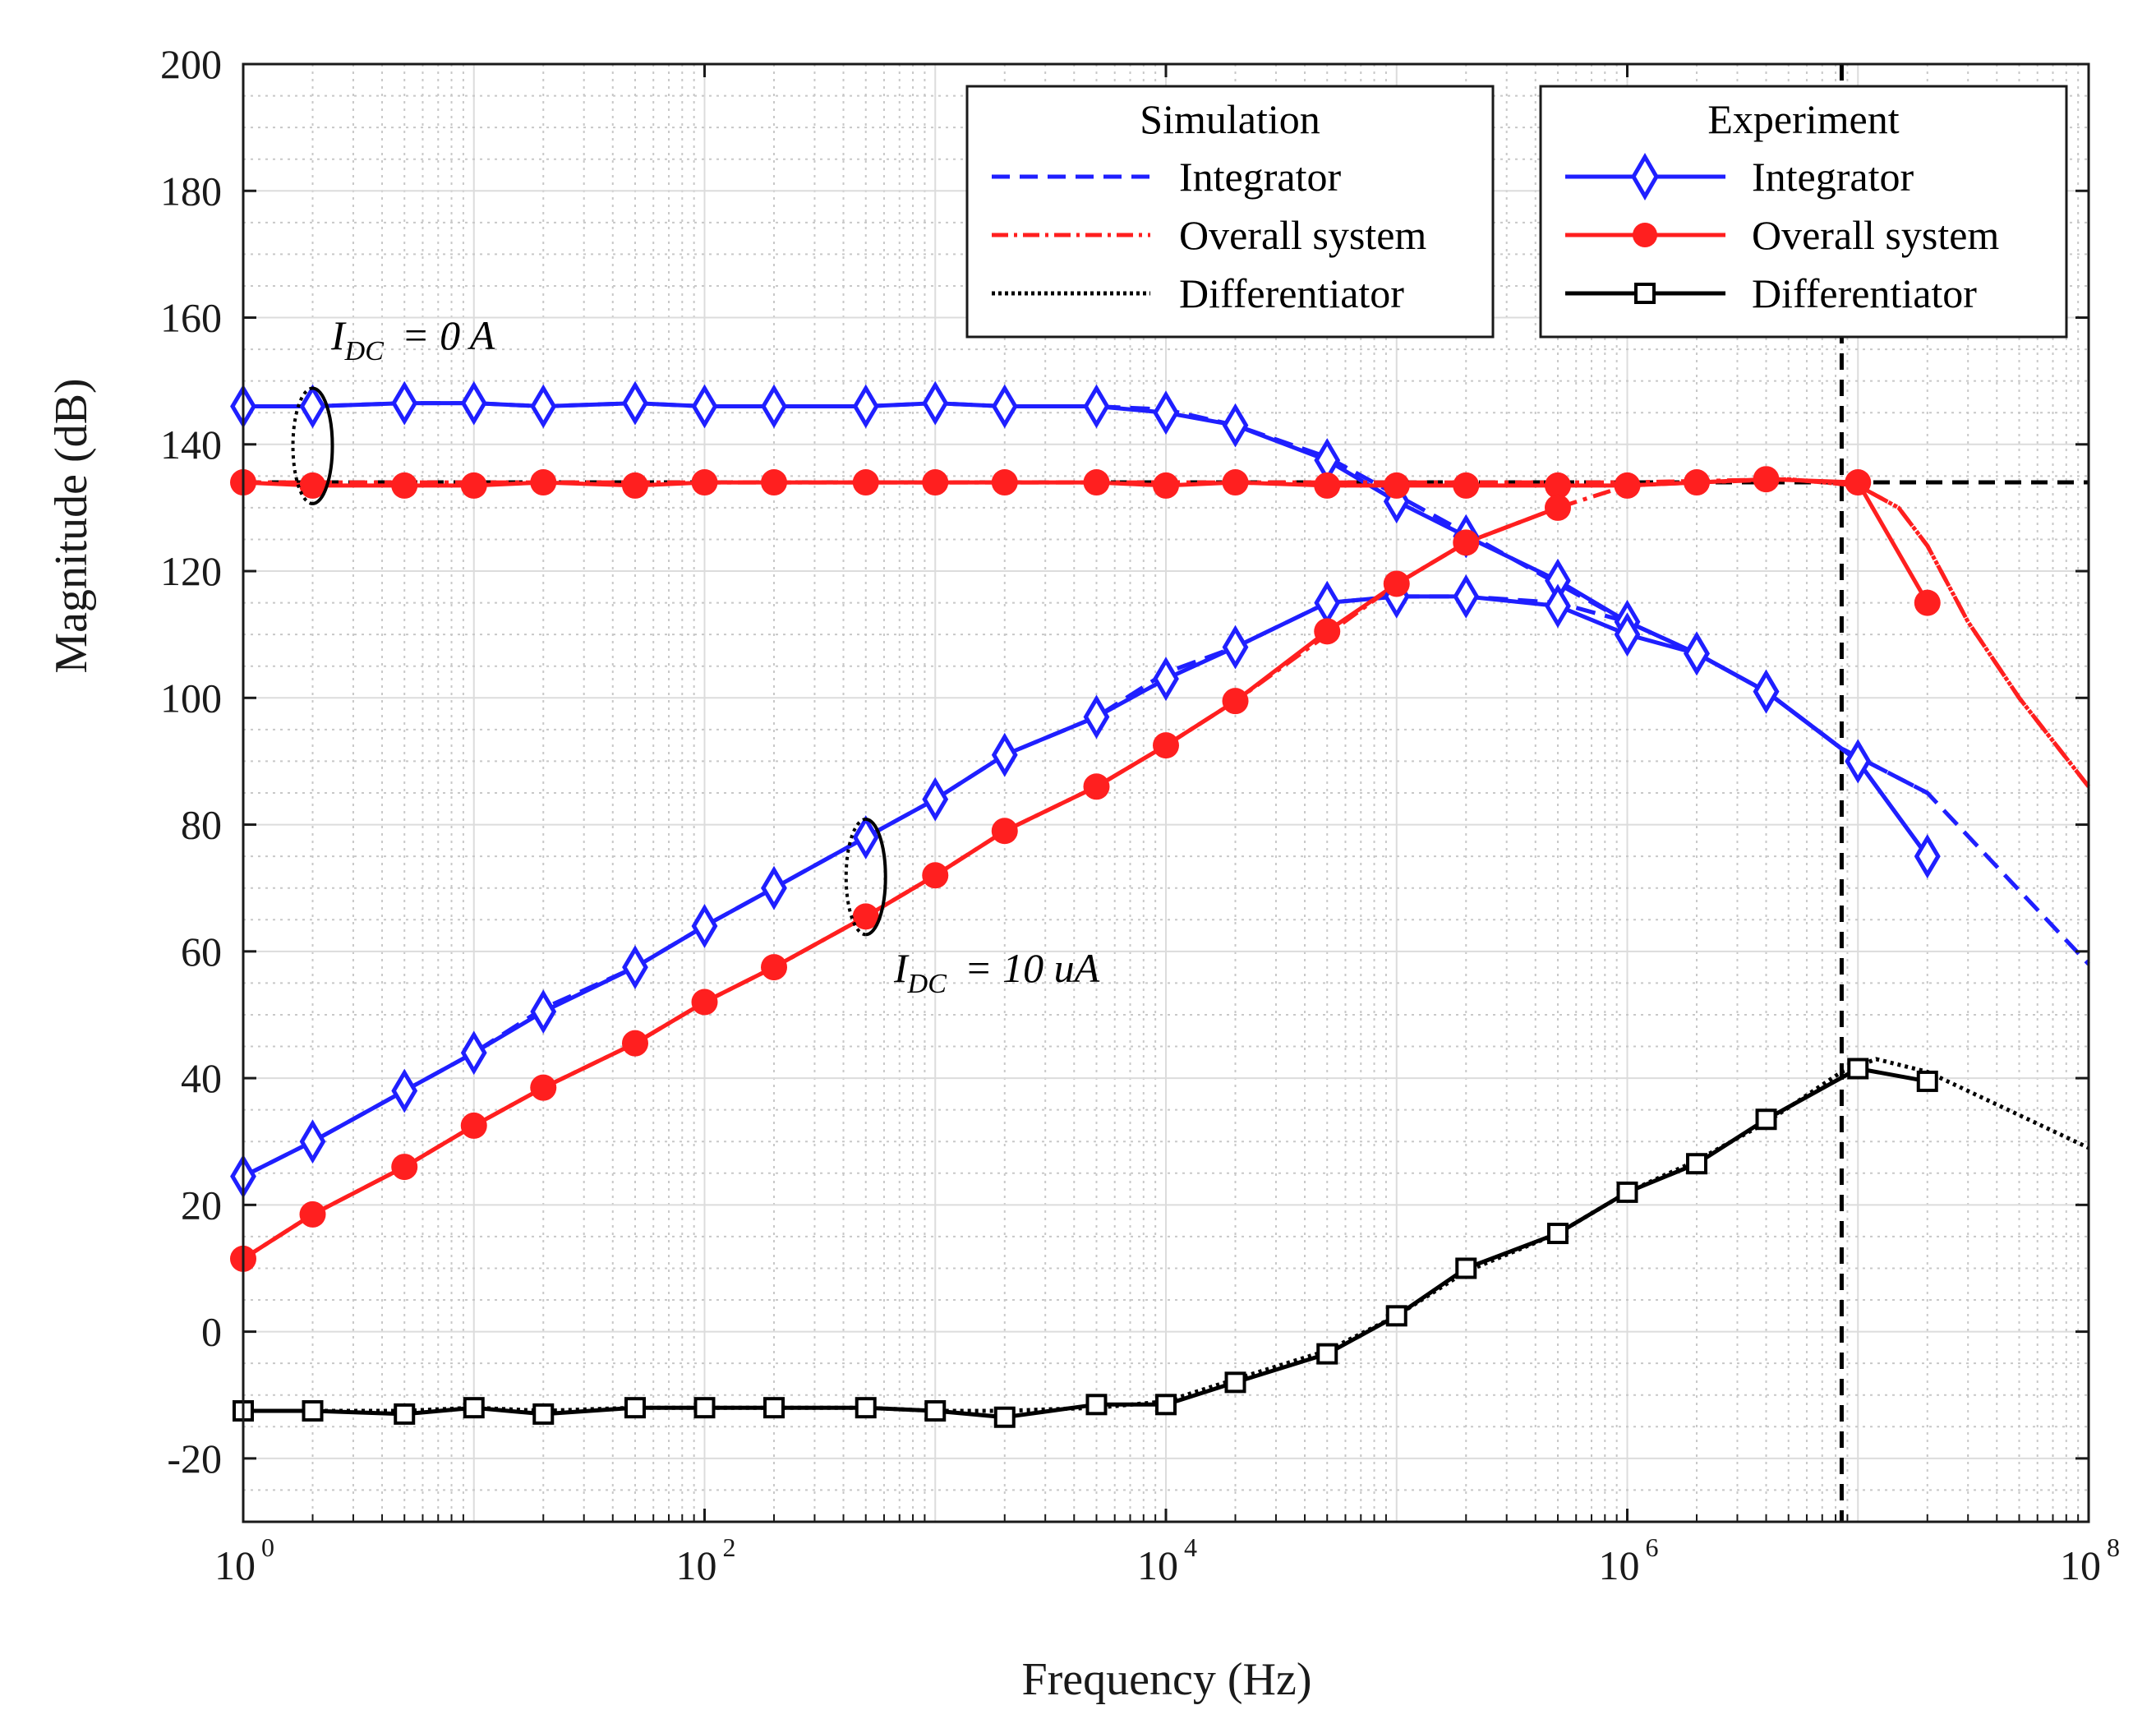 The height and width of the screenshot is (1719, 2156). I want to click on annotation-idc-10: IDC = 10 uA, so click(996, 972).